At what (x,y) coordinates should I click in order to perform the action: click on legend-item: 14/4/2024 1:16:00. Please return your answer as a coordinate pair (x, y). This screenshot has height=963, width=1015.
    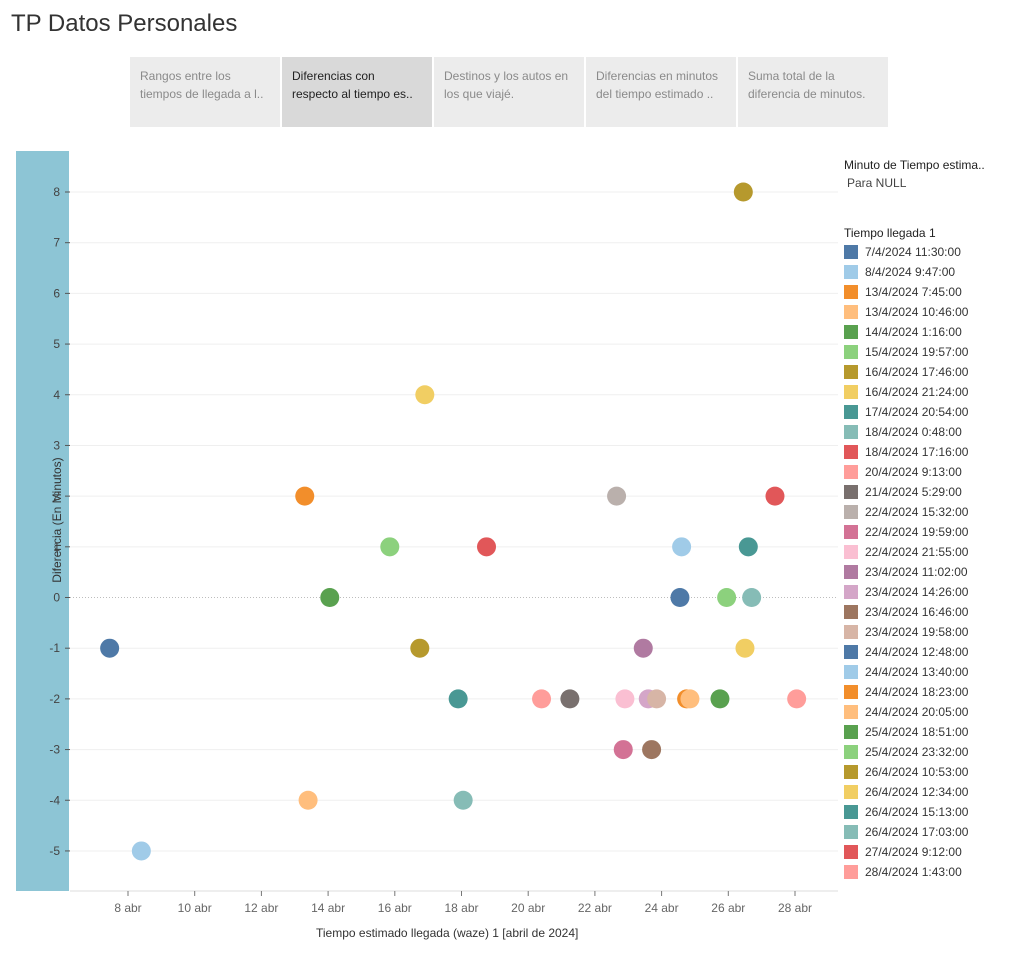
    Looking at the image, I should click on (914, 332).